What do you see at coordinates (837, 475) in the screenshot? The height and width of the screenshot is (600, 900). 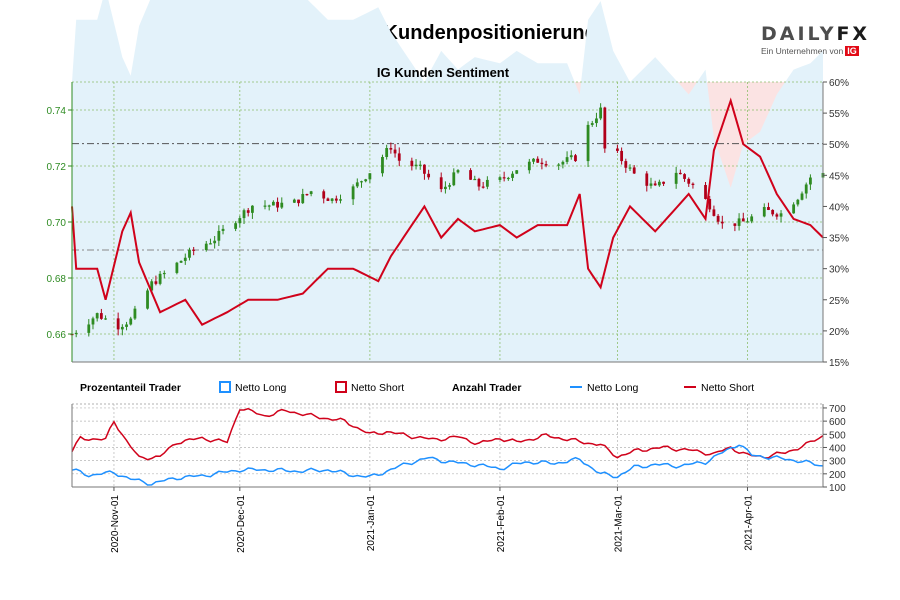 I see `right-tick-label: 200` at bounding box center [837, 475].